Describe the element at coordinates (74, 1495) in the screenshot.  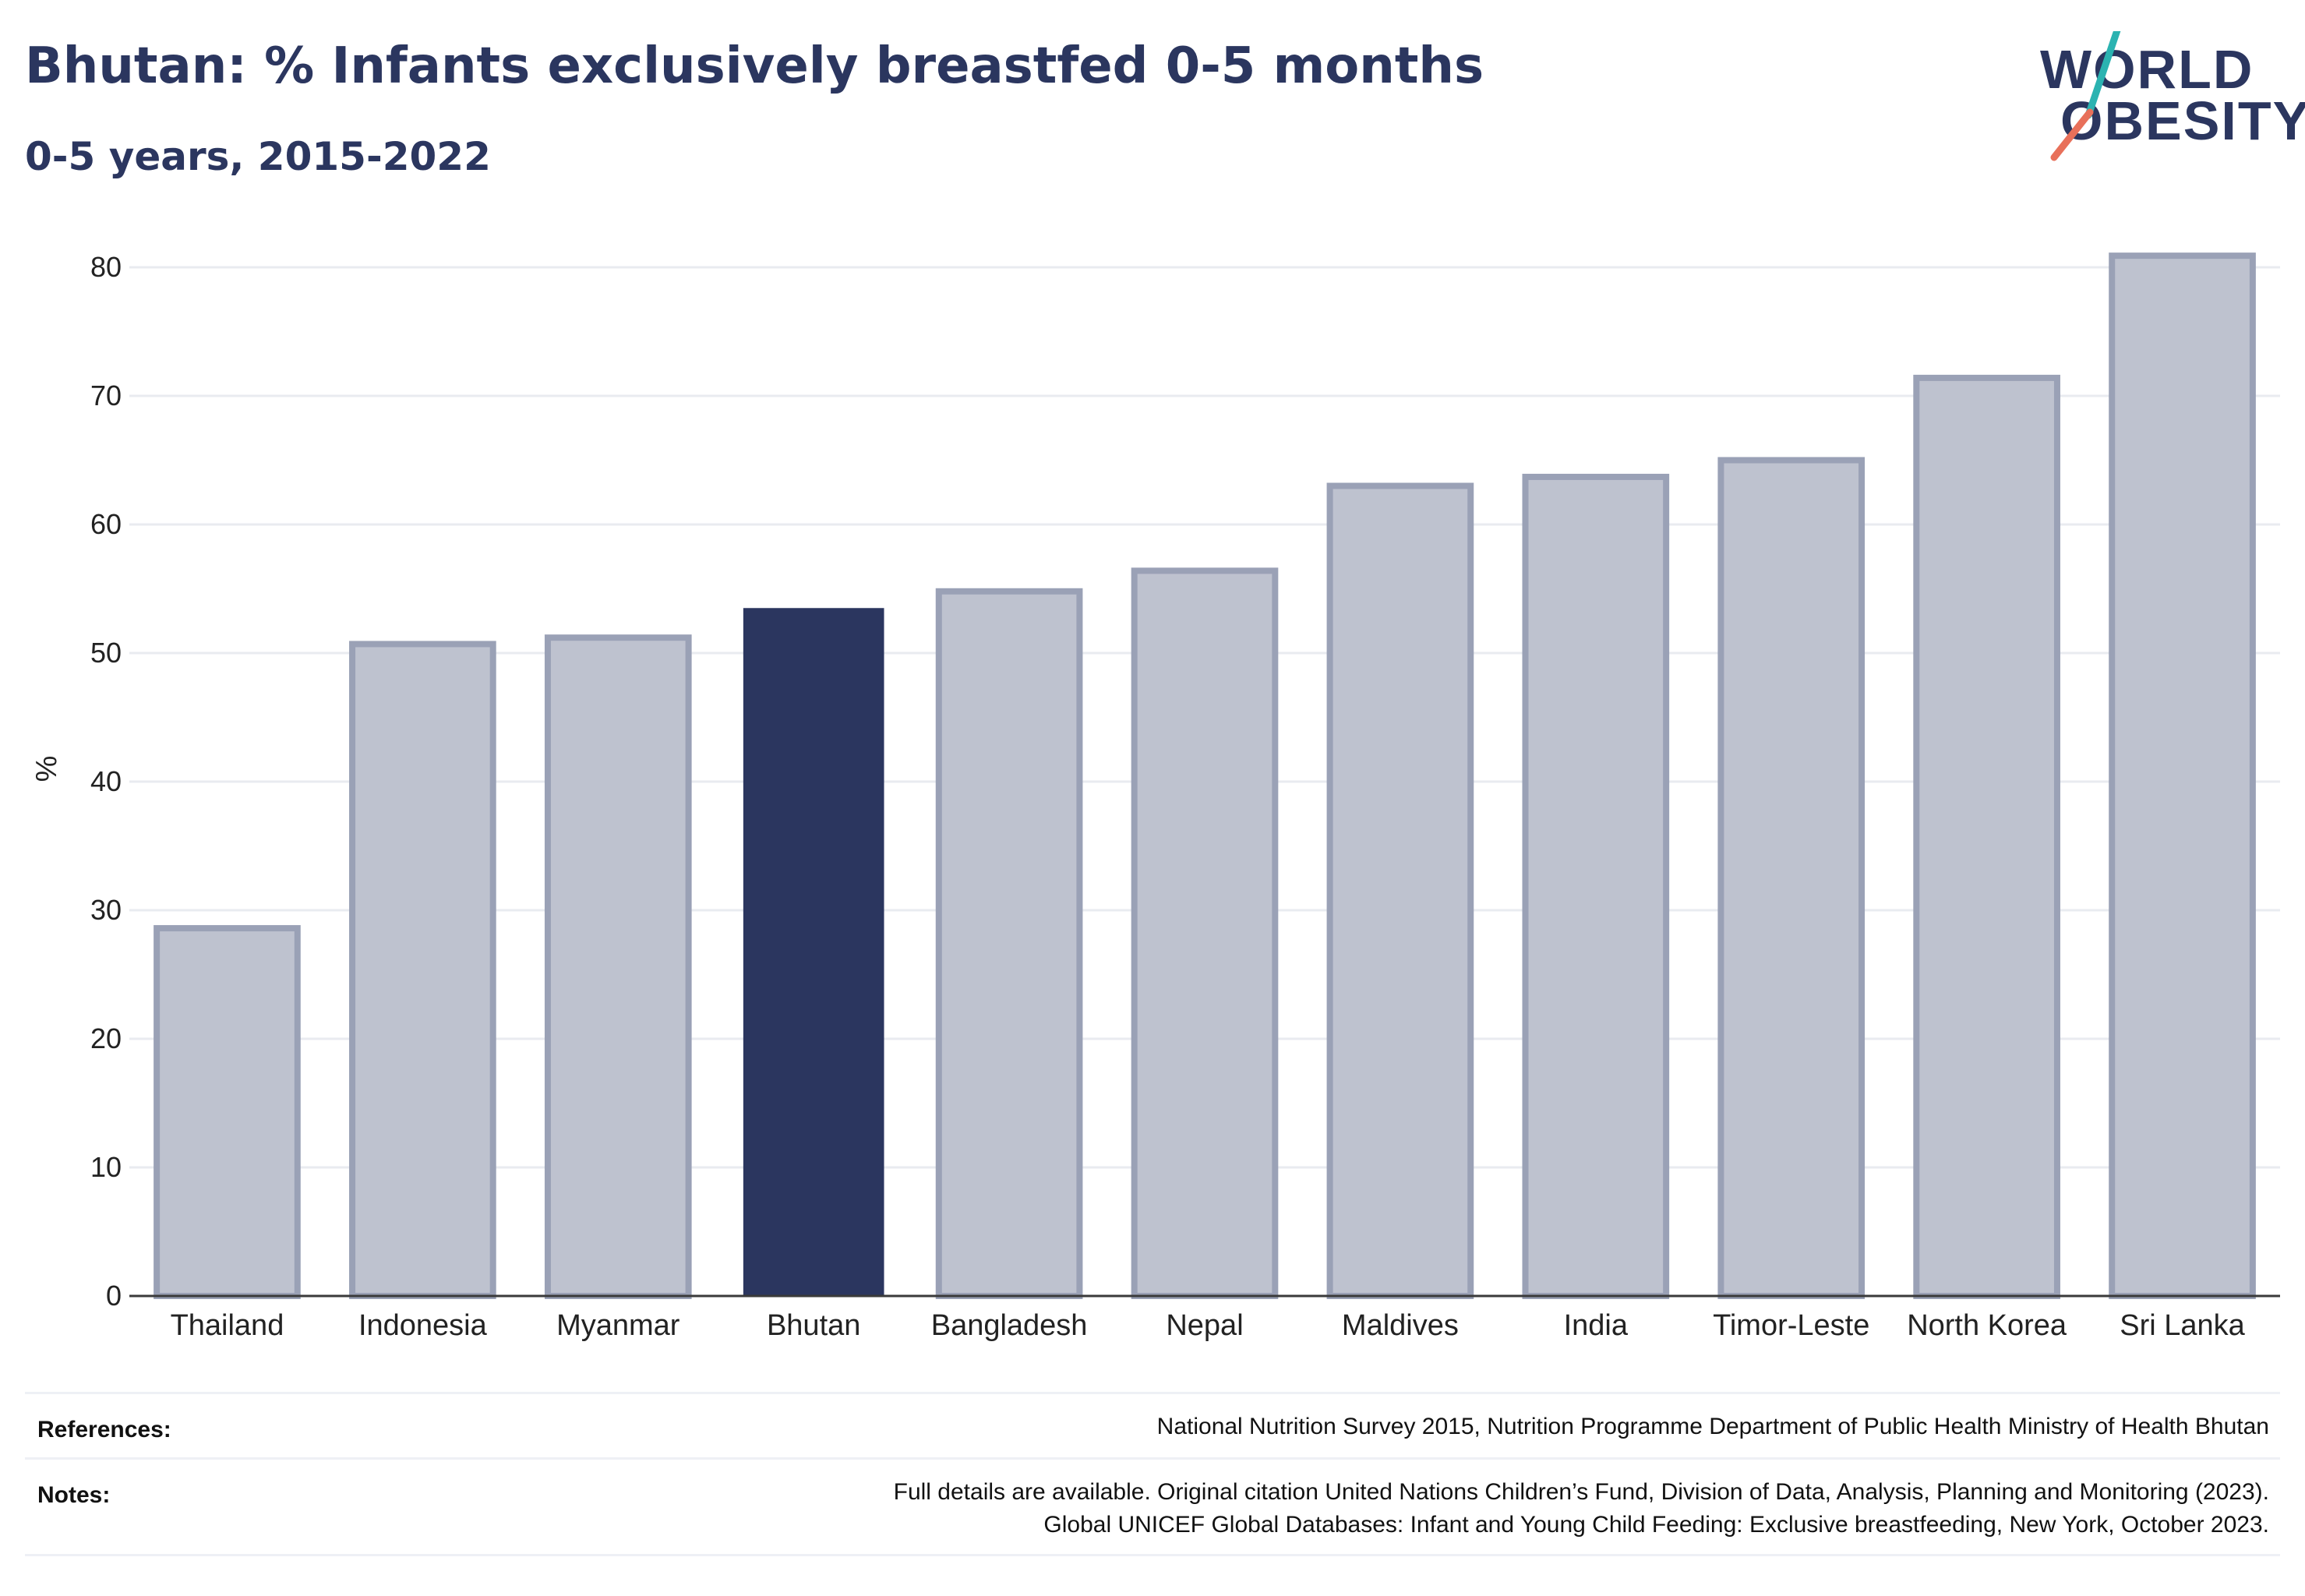
I see `notes-label: Notes:` at that location.